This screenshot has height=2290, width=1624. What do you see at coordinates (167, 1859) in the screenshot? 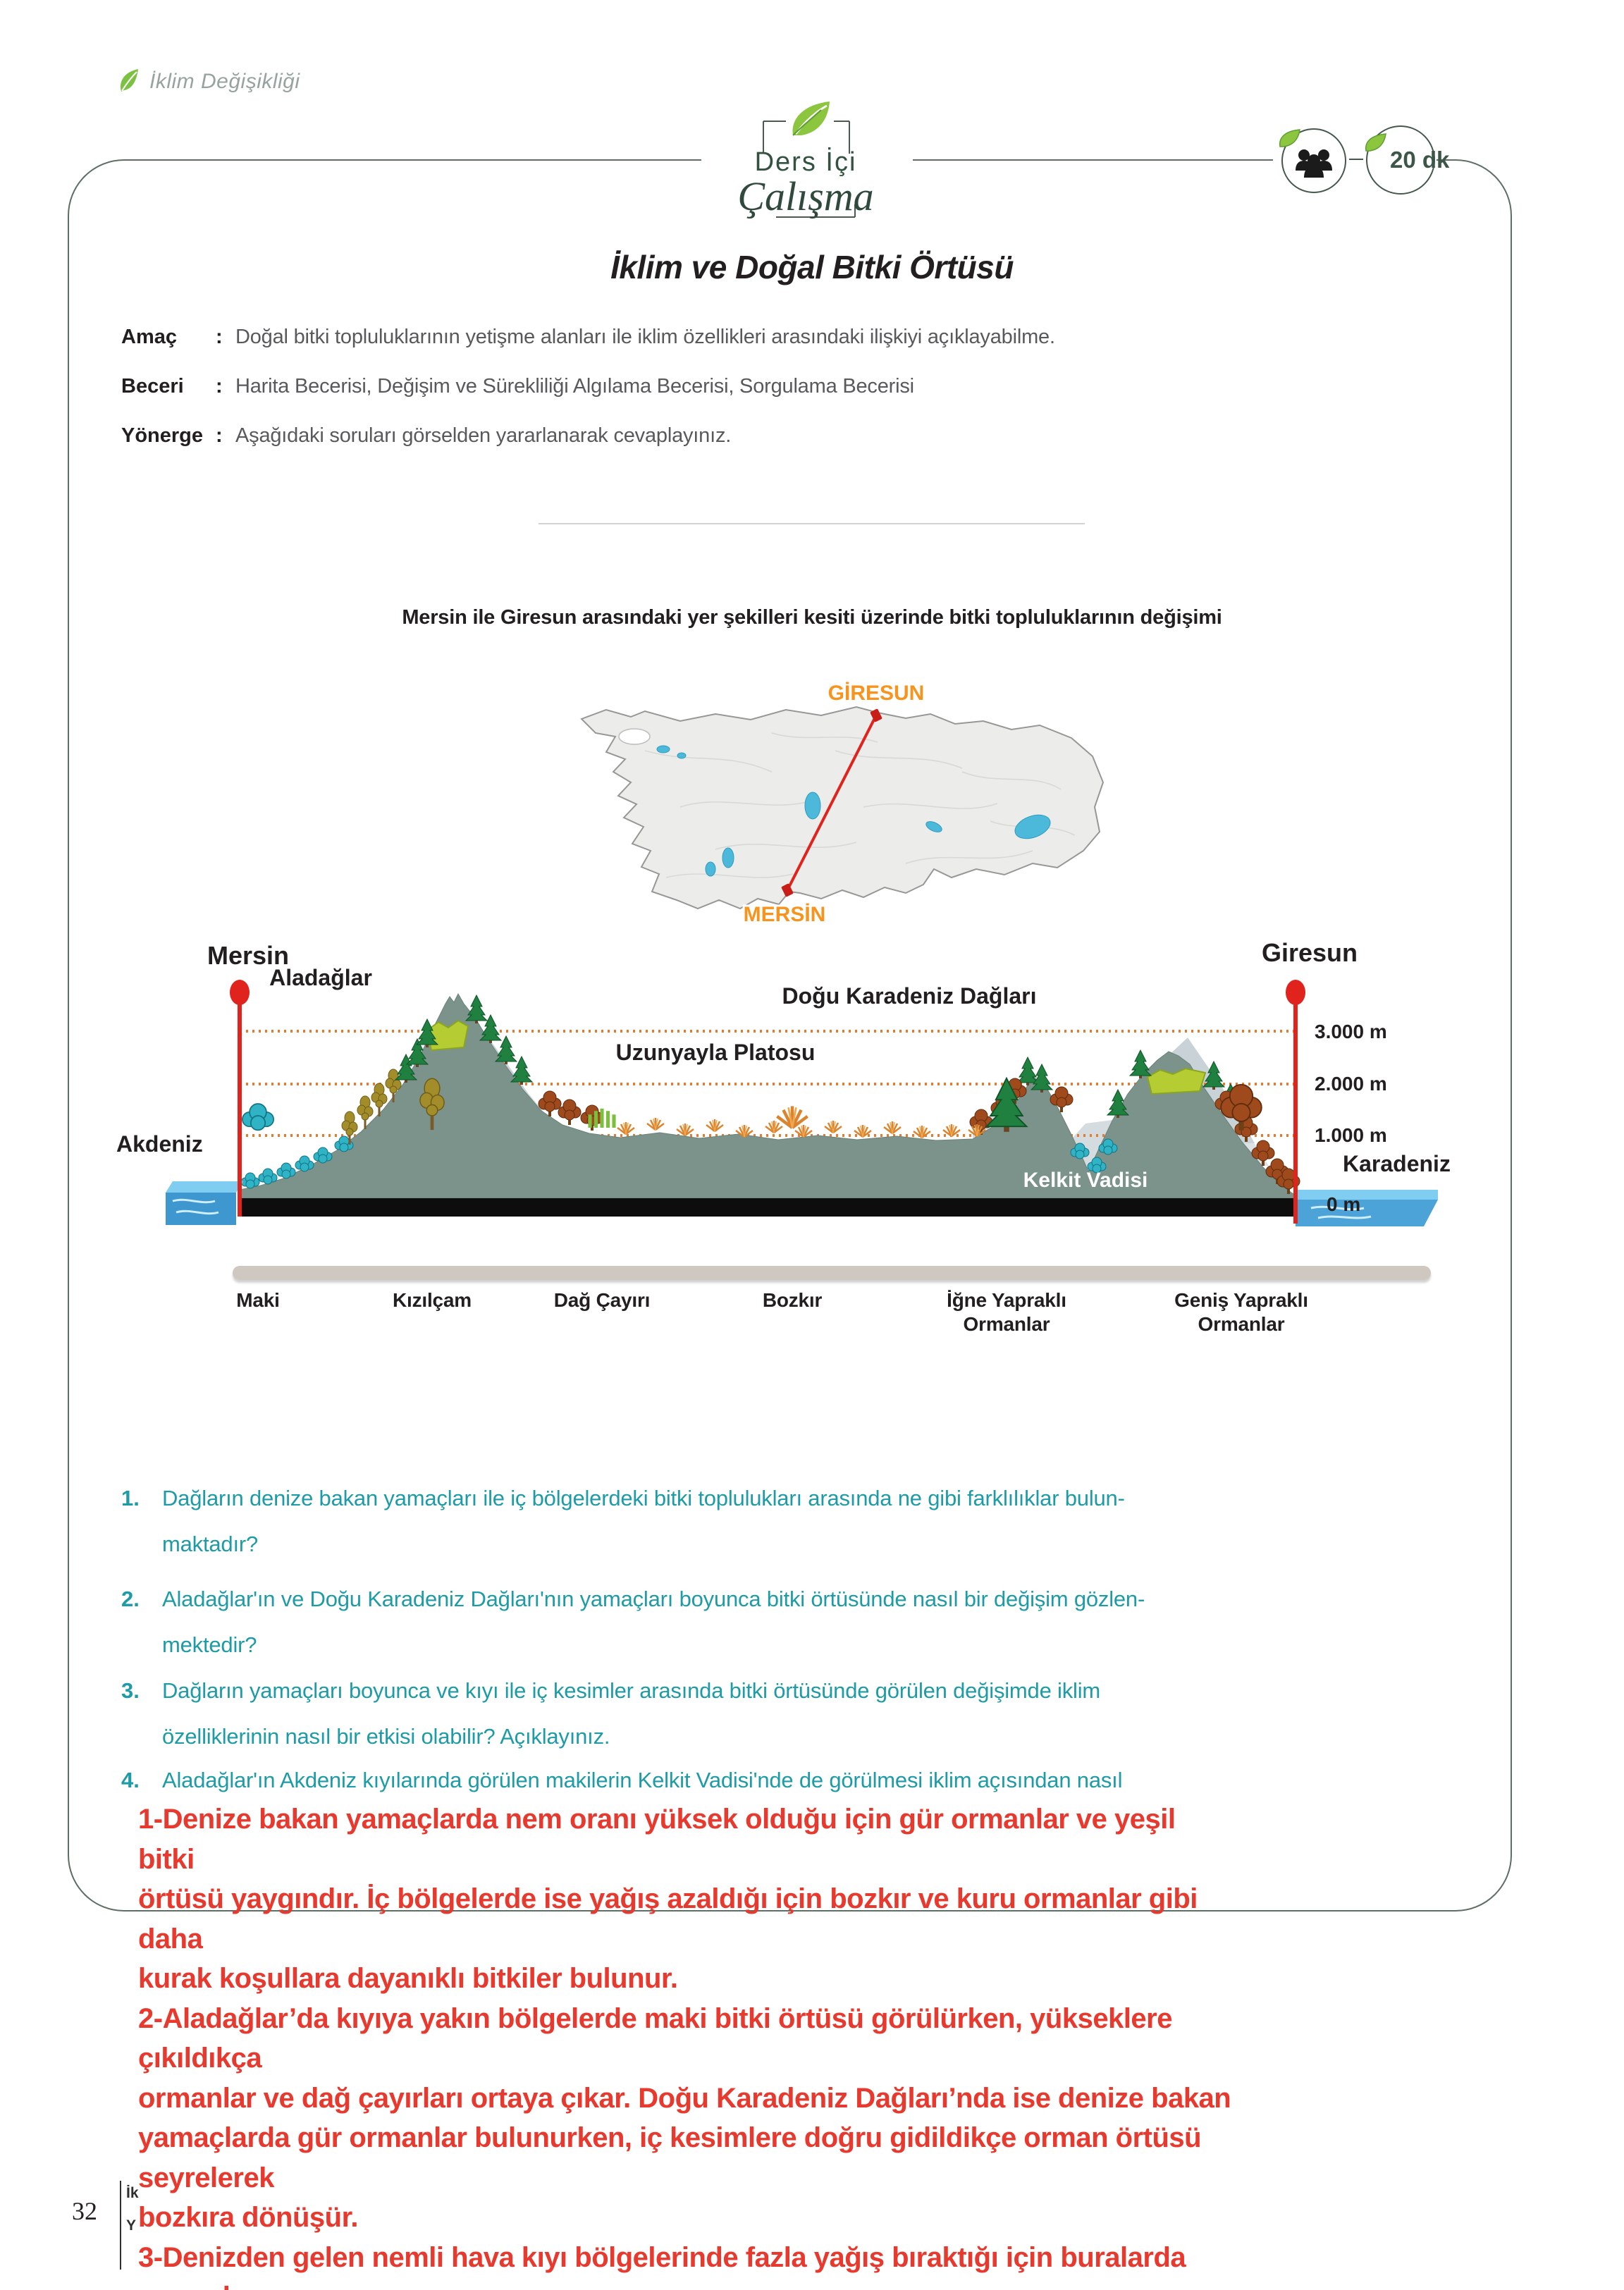
I see `answer-line: bitki` at bounding box center [167, 1859].